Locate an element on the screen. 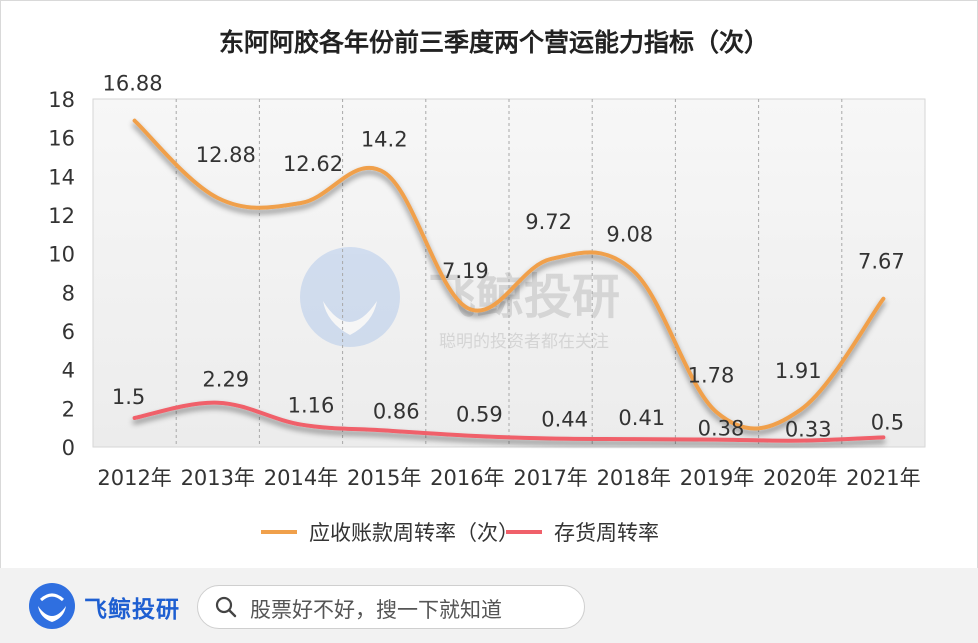  y-tick-label: 4 is located at coordinates (68, 371).